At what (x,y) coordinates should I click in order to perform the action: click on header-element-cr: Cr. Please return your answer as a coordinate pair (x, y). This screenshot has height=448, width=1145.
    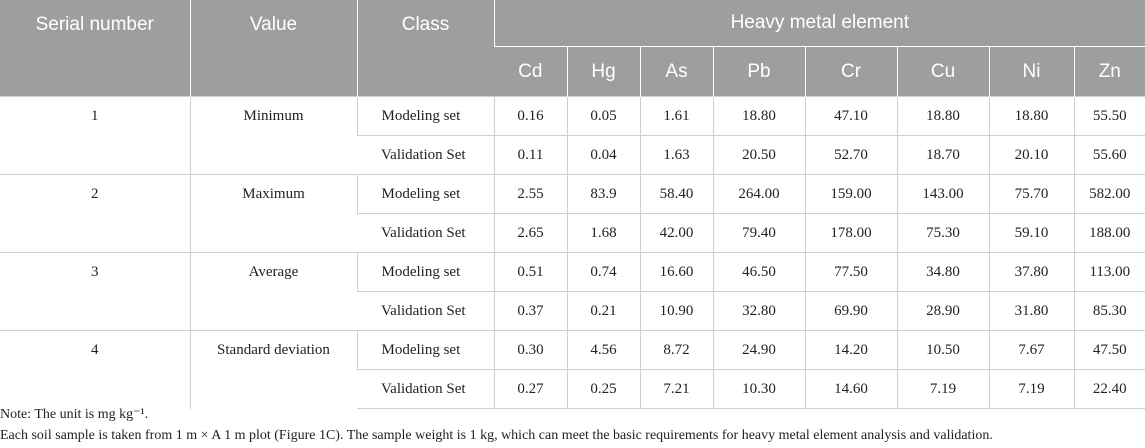
    Looking at the image, I should click on (850, 71).